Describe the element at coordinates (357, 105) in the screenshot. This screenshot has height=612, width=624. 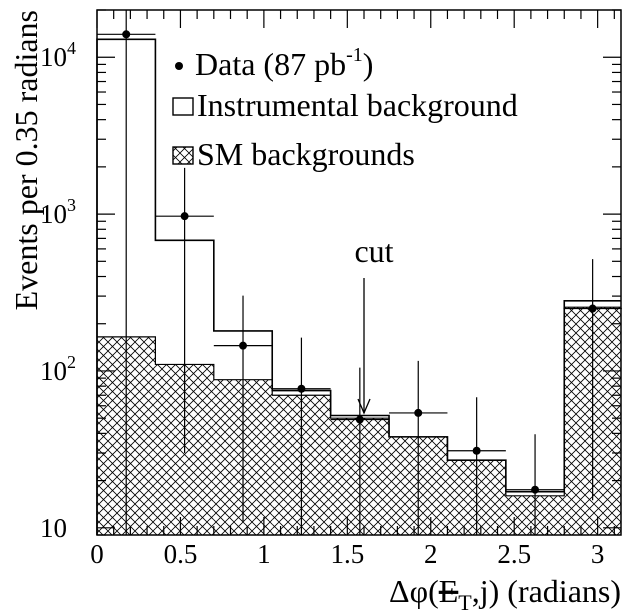
I see `legend-instrumental-label: Instrumental background` at that location.